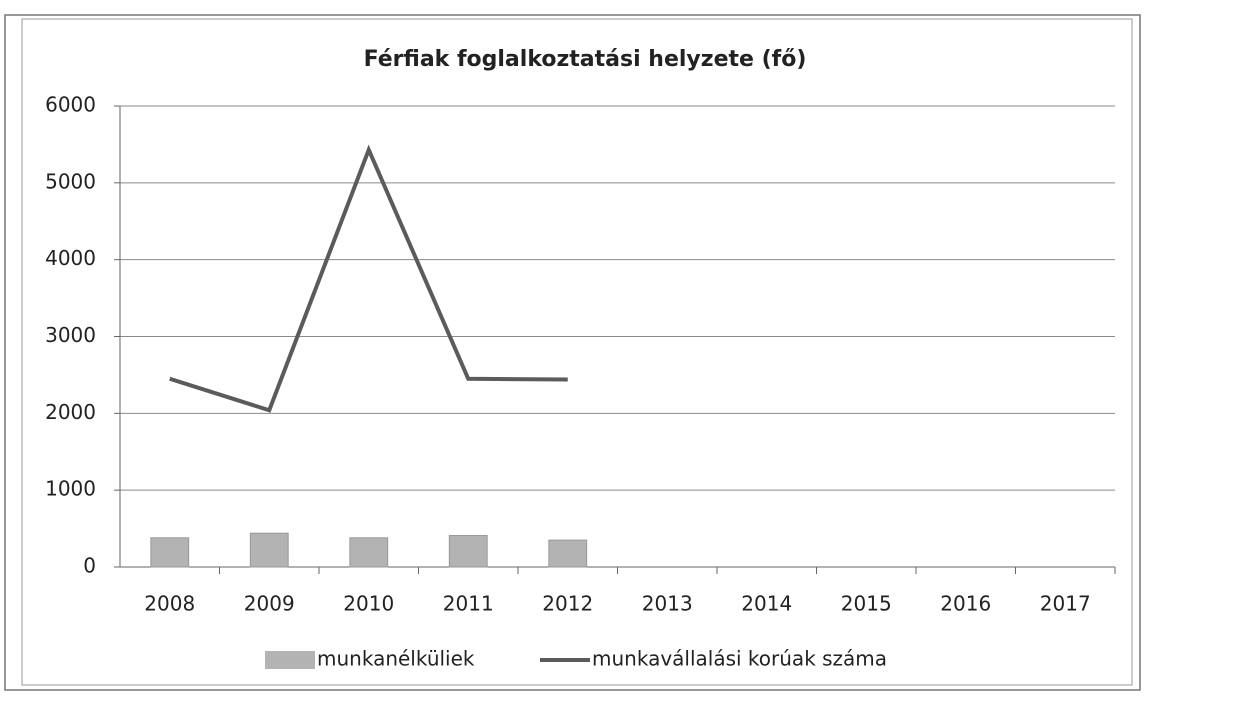 This screenshot has width=1250, height=705. I want to click on x-tick-label: 2008, so click(169, 604).